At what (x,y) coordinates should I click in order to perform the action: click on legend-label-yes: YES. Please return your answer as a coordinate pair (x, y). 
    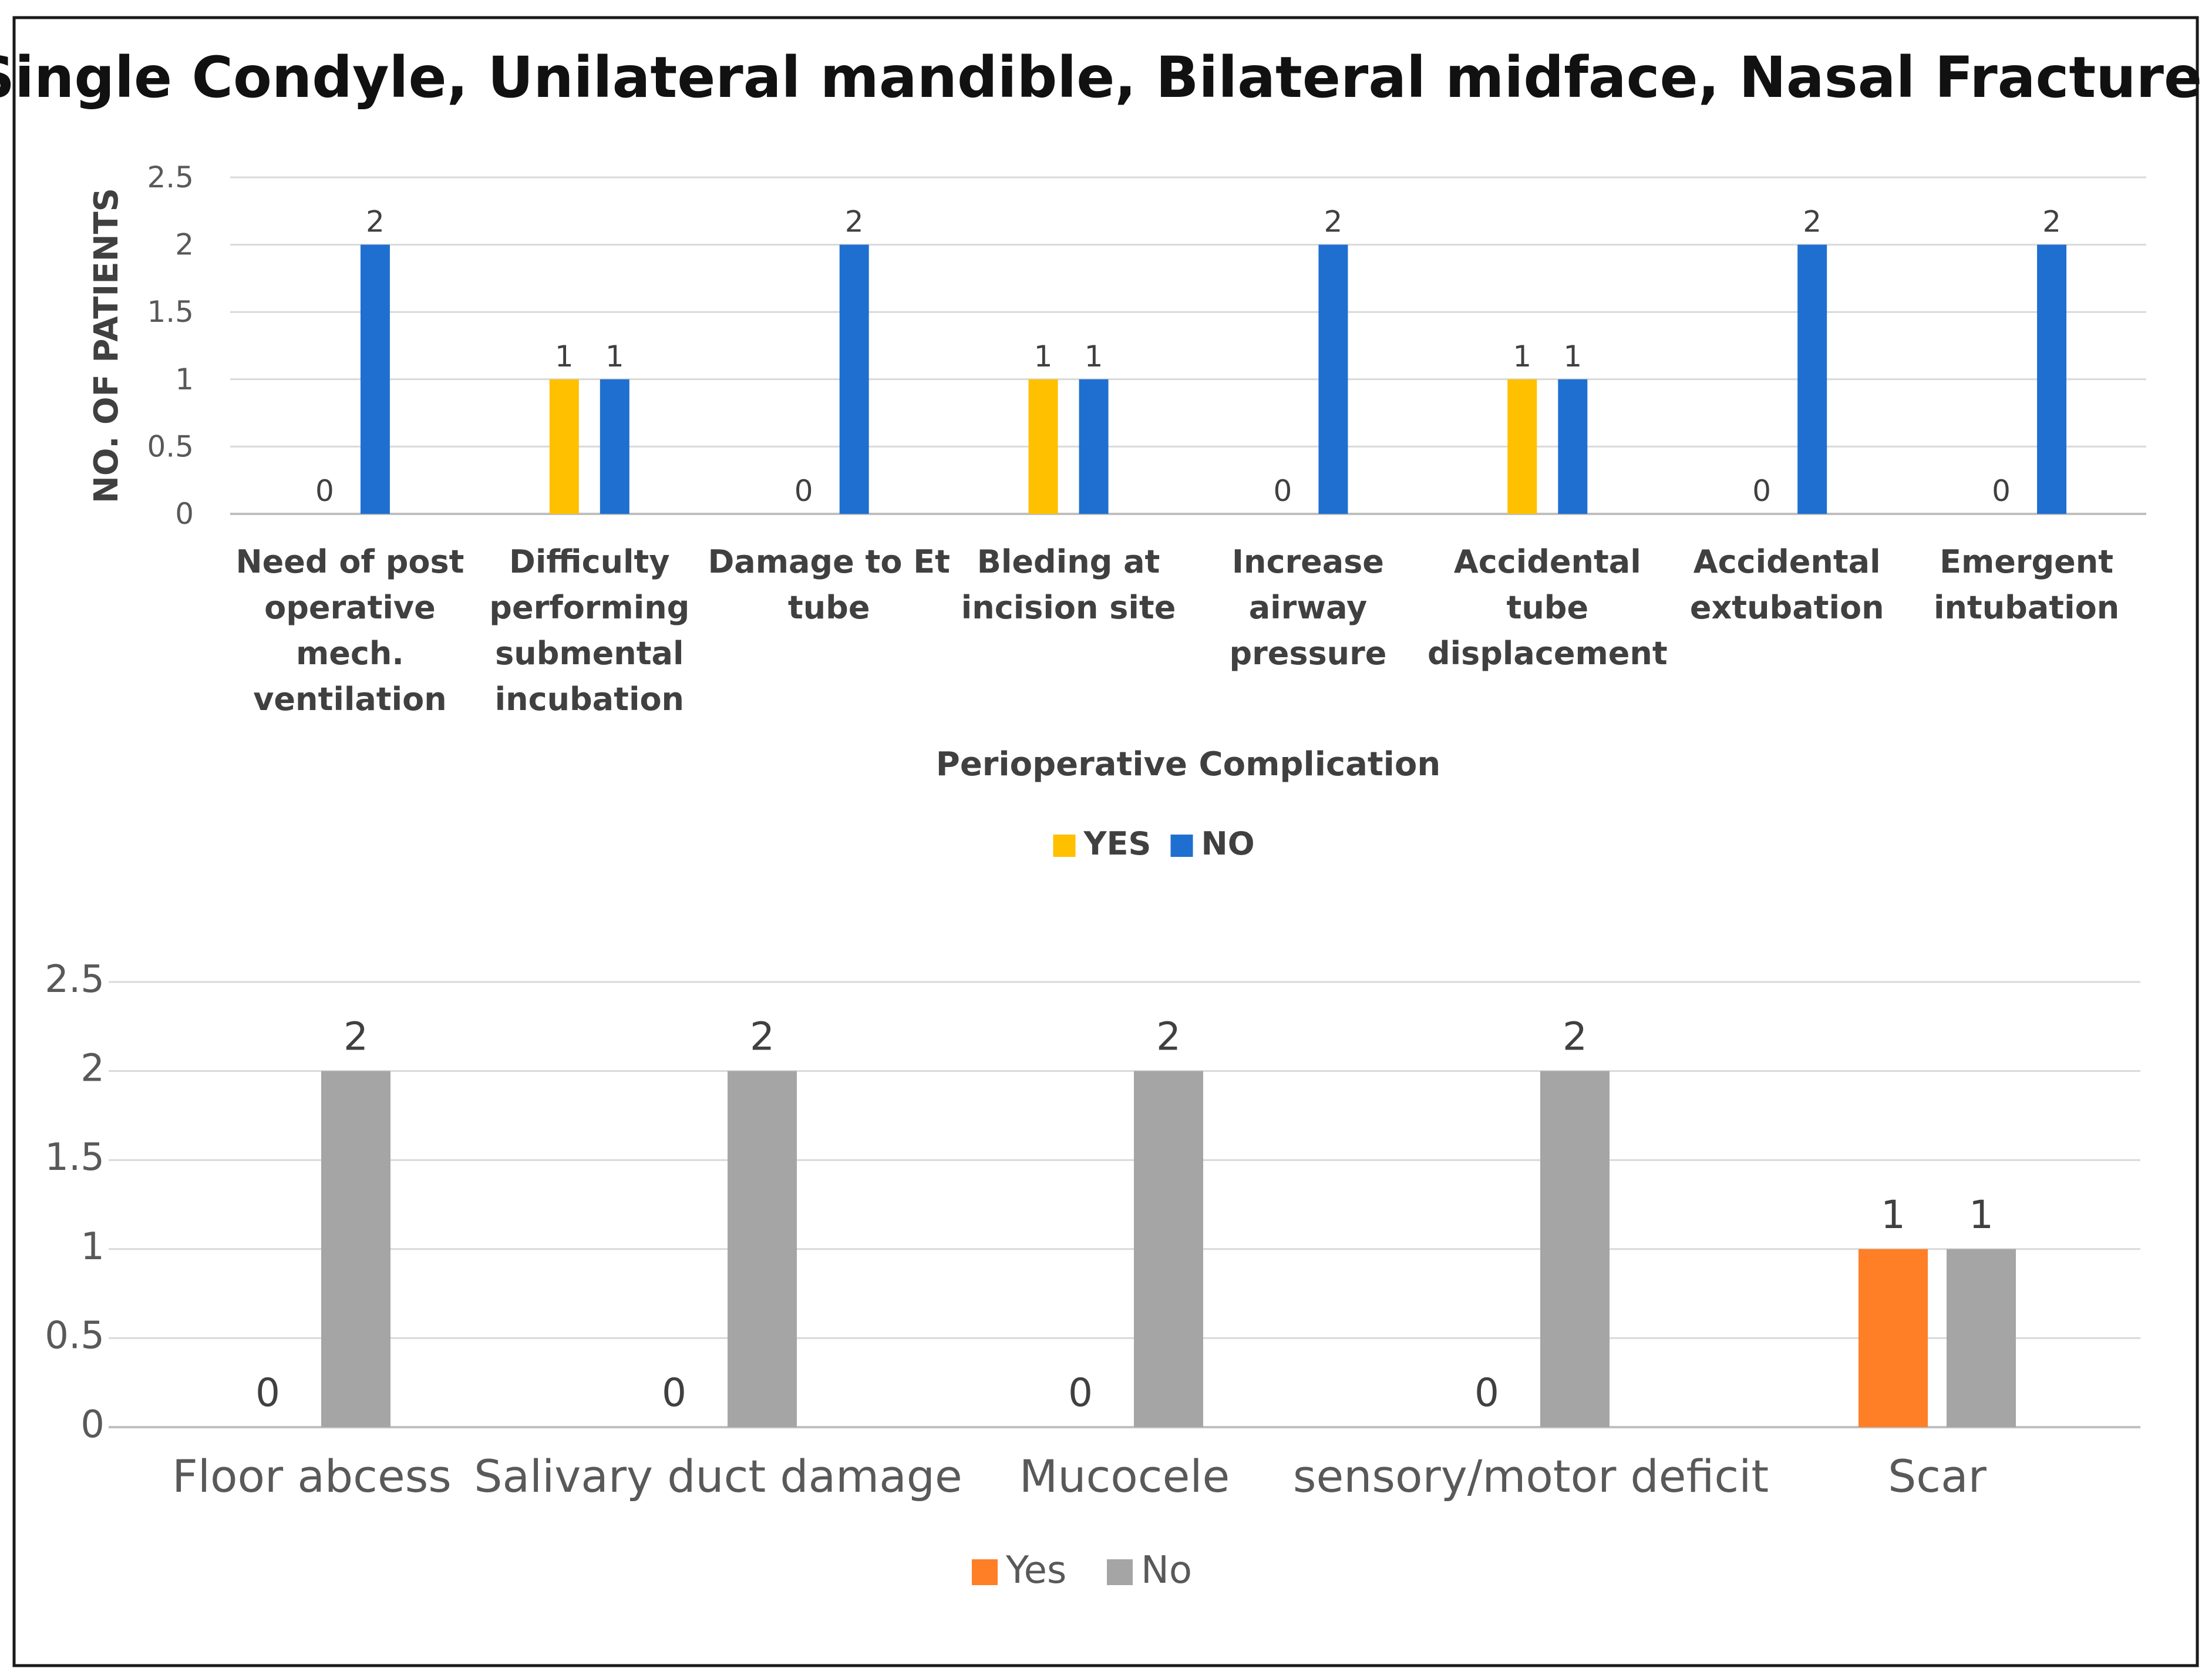
    Looking at the image, I should click on (1117, 843).